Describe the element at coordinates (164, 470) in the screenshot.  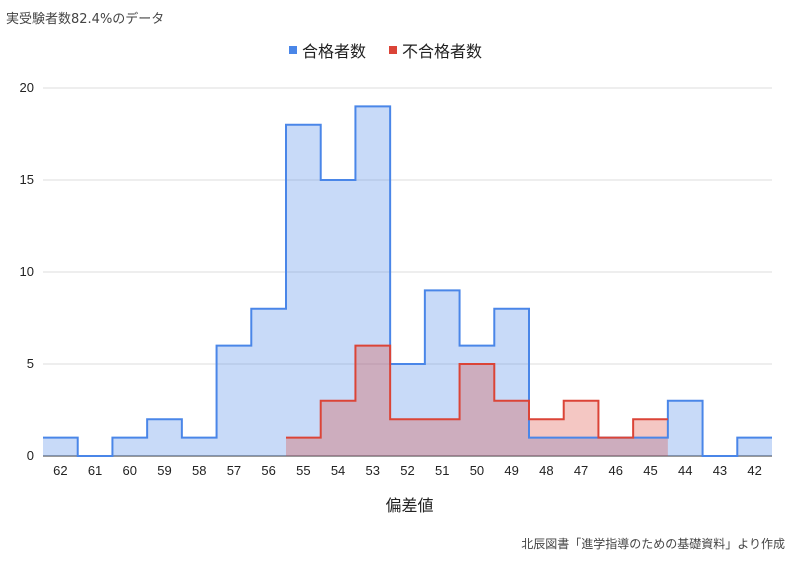
I see `x-tick-label: 59` at that location.